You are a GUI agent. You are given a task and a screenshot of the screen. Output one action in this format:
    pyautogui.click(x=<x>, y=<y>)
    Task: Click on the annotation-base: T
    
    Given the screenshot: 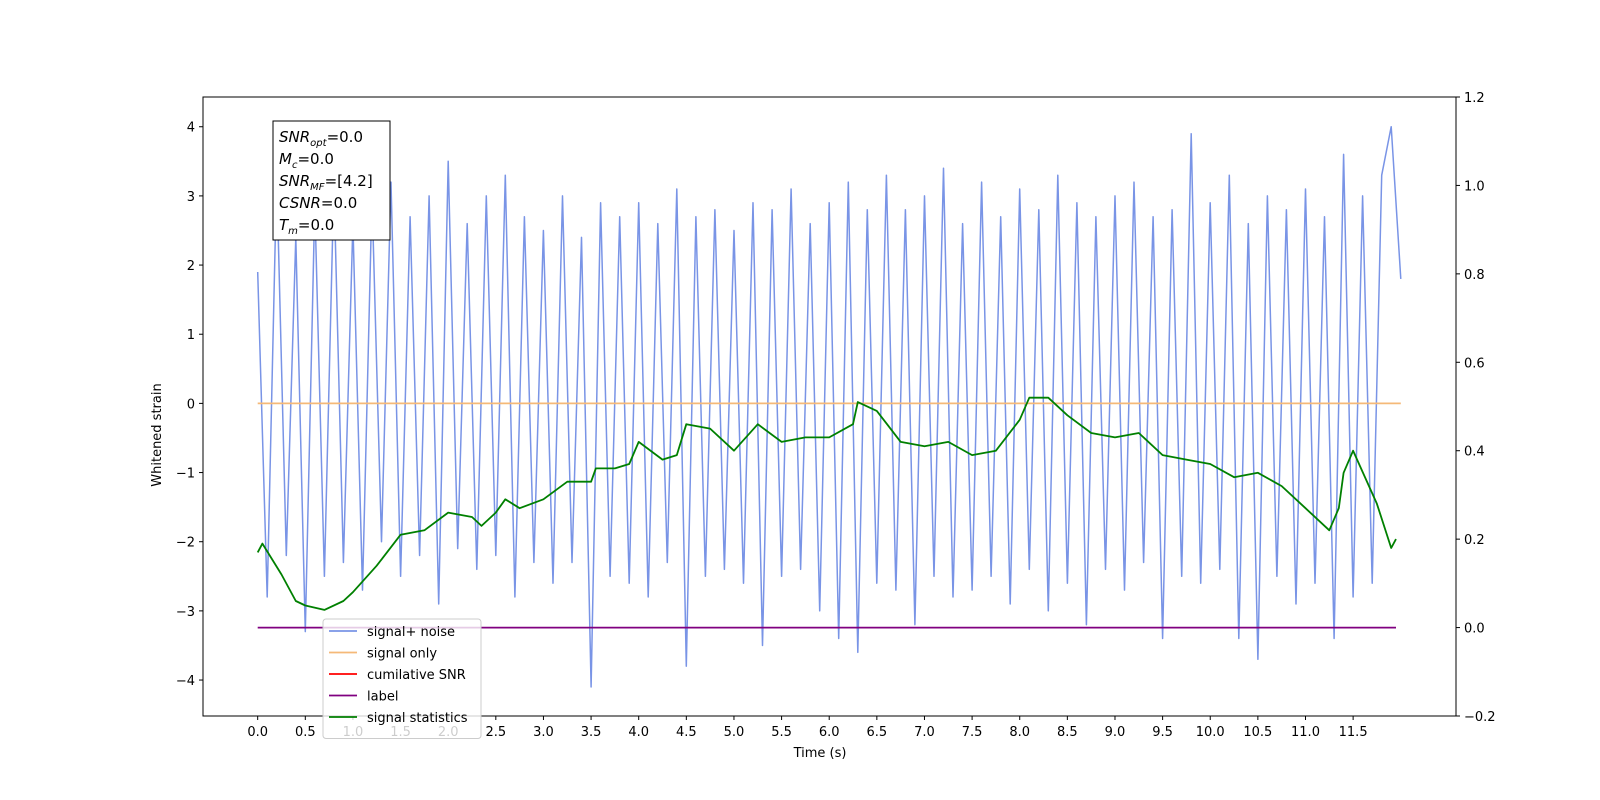 What is the action you would take?
    pyautogui.click(x=284, y=225)
    